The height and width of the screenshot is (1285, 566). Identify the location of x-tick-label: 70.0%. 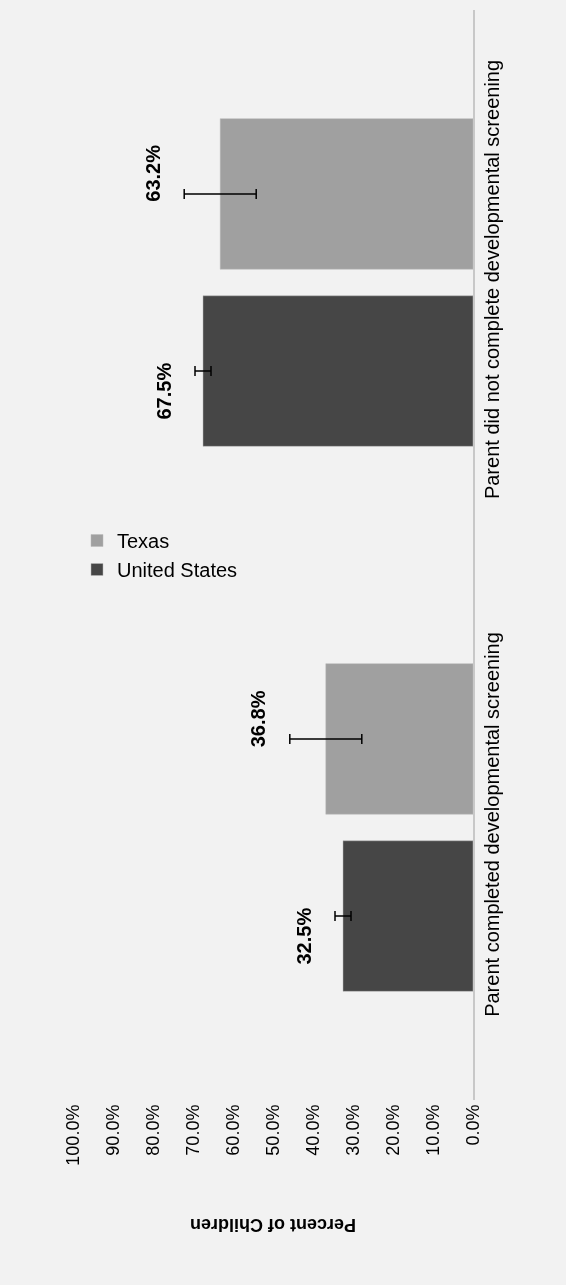
(192, 1130).